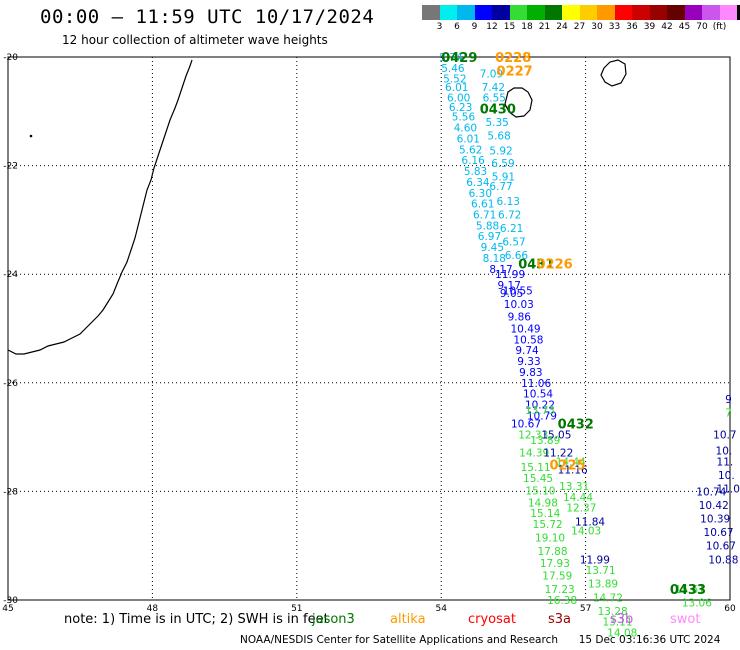 This screenshot has width=740, height=650. Describe the element at coordinates (498, 110) in the screenshot. I see `pass-time-label: 0430` at that location.